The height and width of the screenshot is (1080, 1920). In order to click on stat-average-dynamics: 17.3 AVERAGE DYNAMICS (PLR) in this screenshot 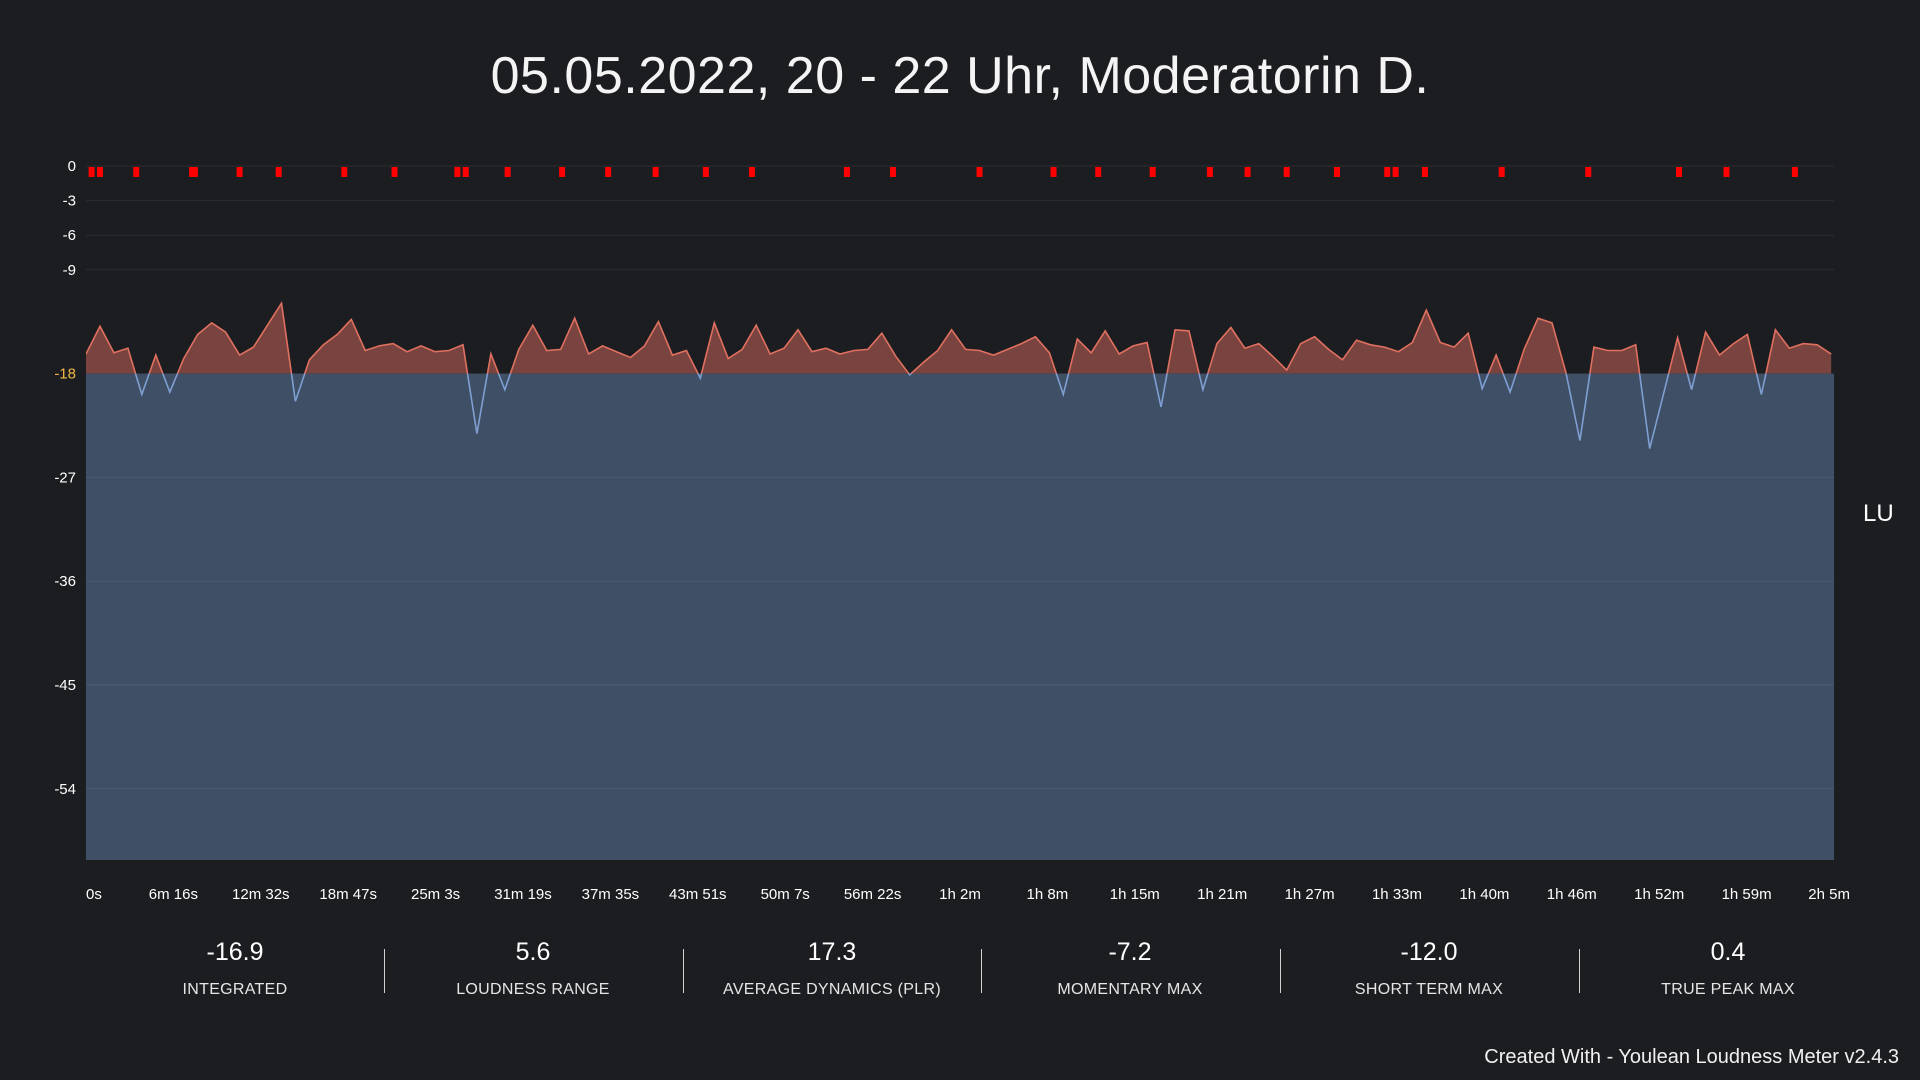, I will do `click(832, 967)`.